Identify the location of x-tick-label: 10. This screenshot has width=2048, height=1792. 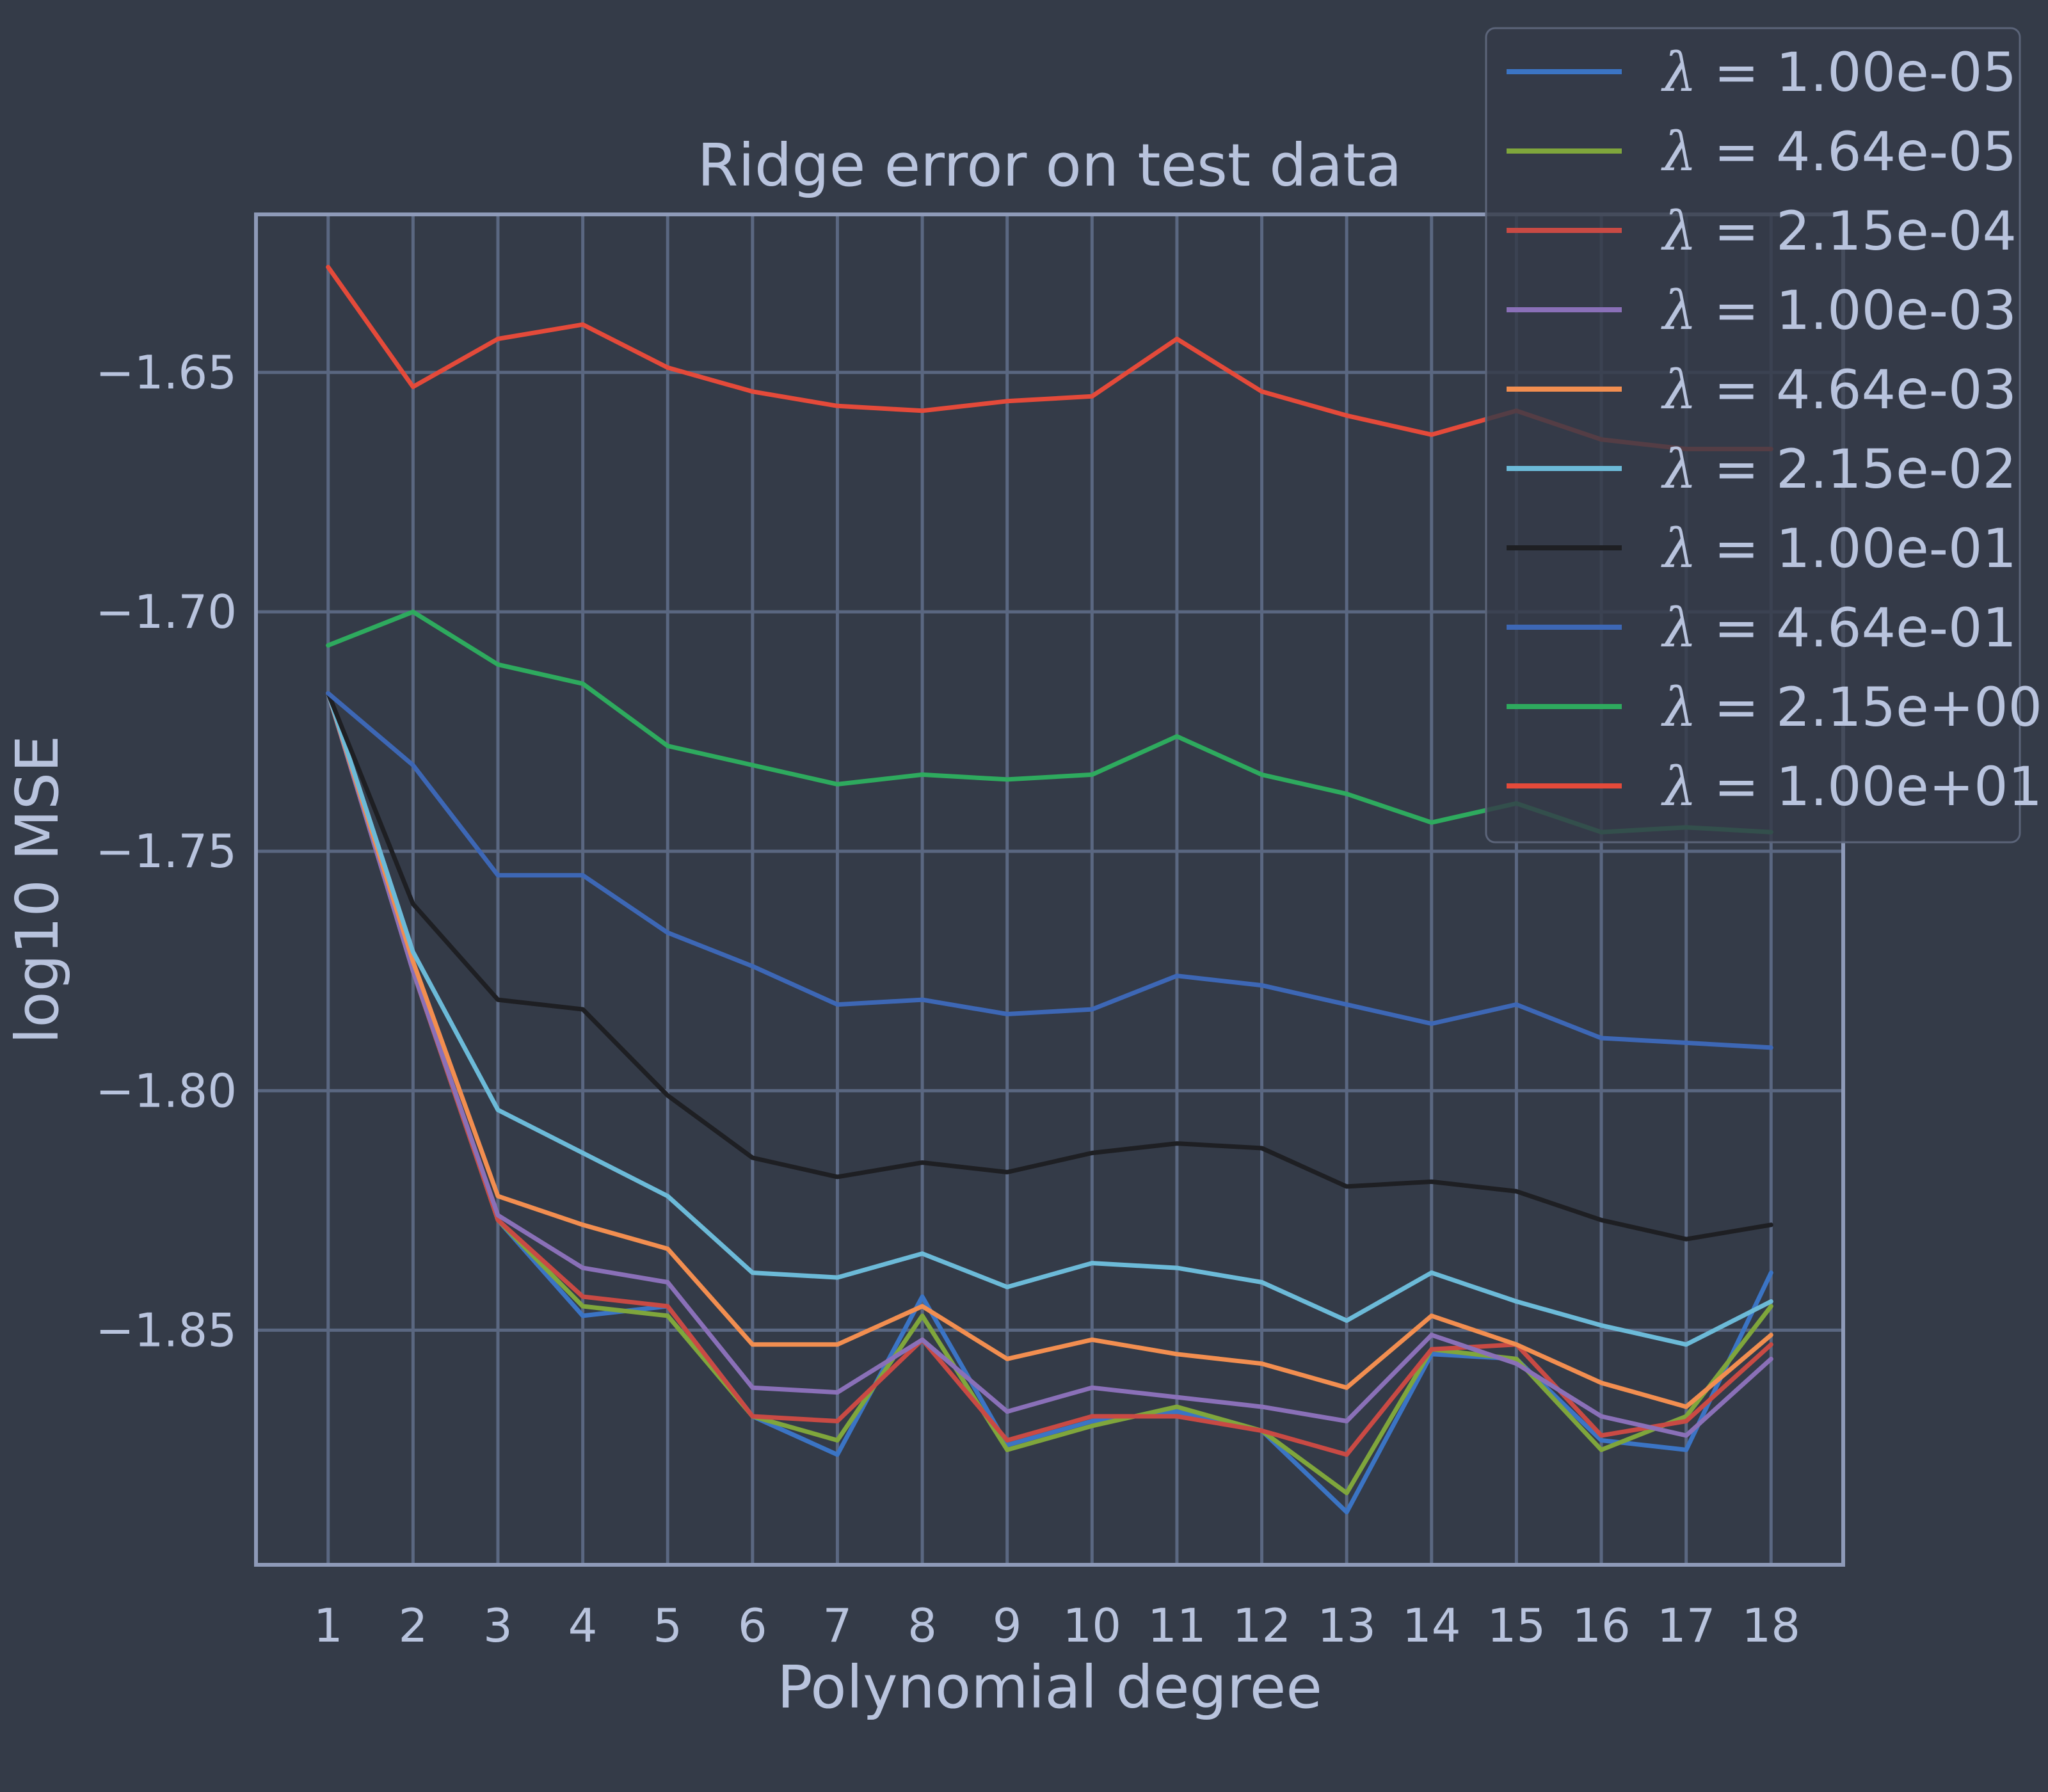
(1091, 1625).